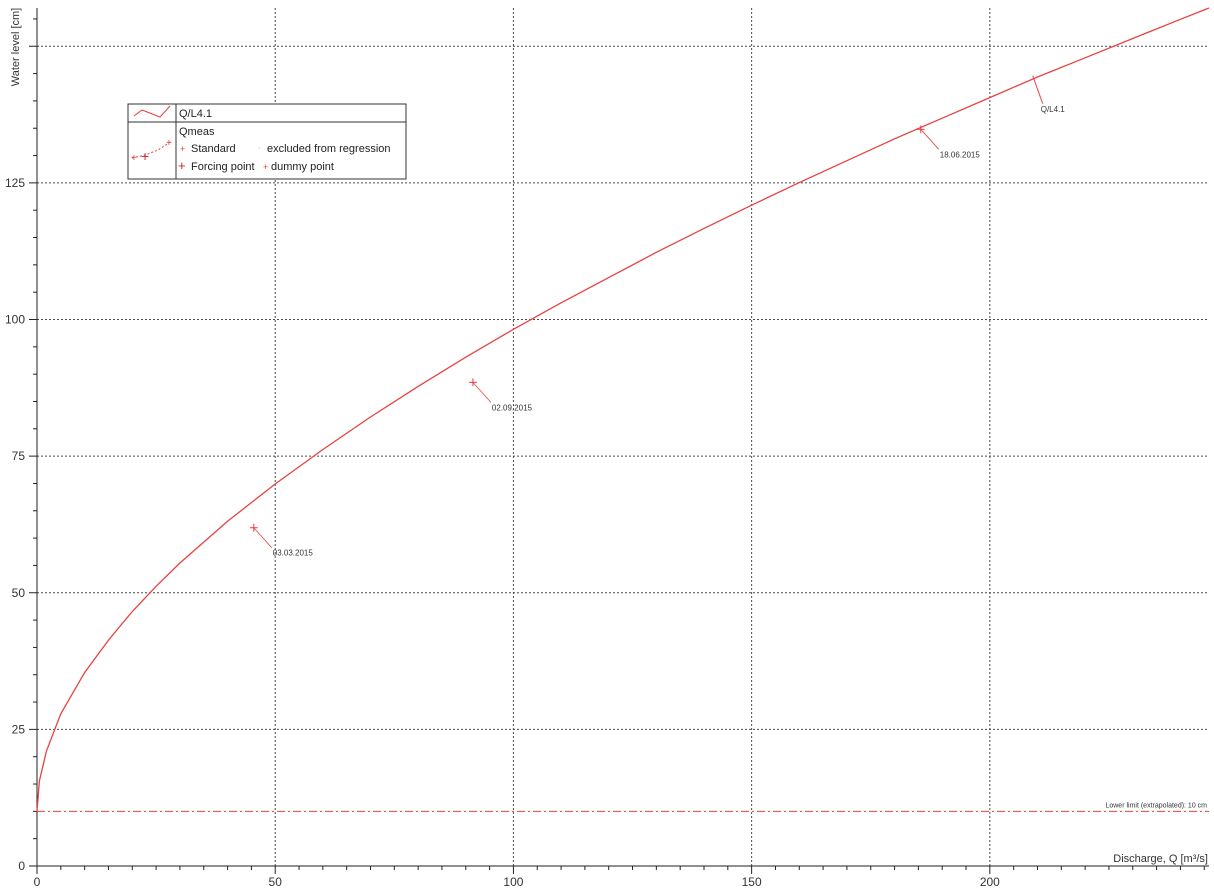 The width and height of the screenshot is (1214, 893). Describe the element at coordinates (513, 882) in the screenshot. I see `x-tick-label-2: 100` at that location.